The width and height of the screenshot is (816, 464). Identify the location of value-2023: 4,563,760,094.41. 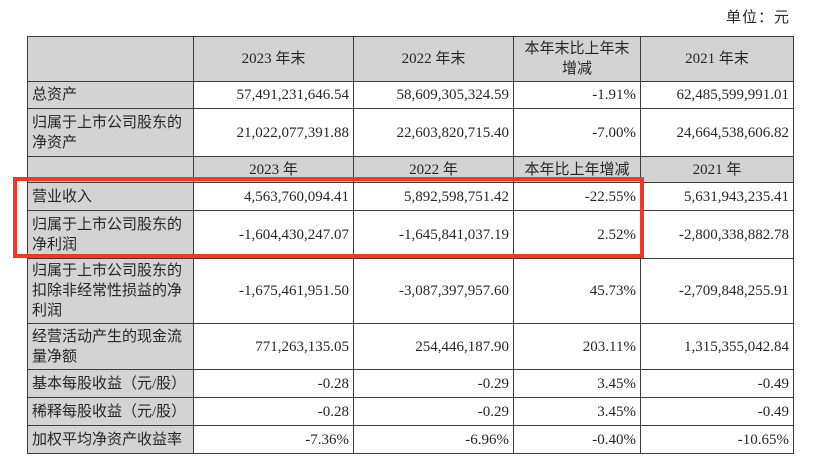
(273, 196).